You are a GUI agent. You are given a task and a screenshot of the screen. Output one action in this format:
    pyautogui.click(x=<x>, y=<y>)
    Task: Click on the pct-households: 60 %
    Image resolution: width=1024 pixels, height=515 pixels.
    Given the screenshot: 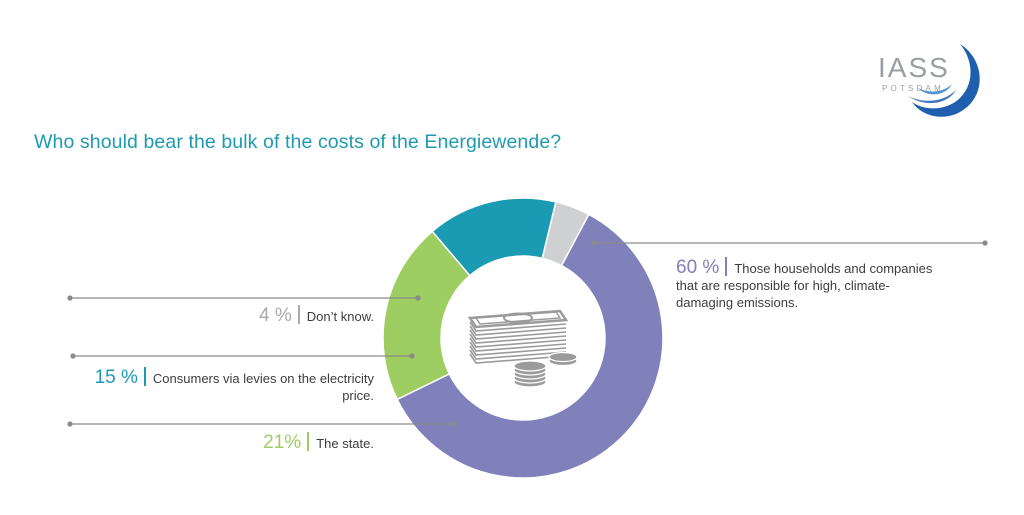 What is the action you would take?
    pyautogui.click(x=698, y=267)
    